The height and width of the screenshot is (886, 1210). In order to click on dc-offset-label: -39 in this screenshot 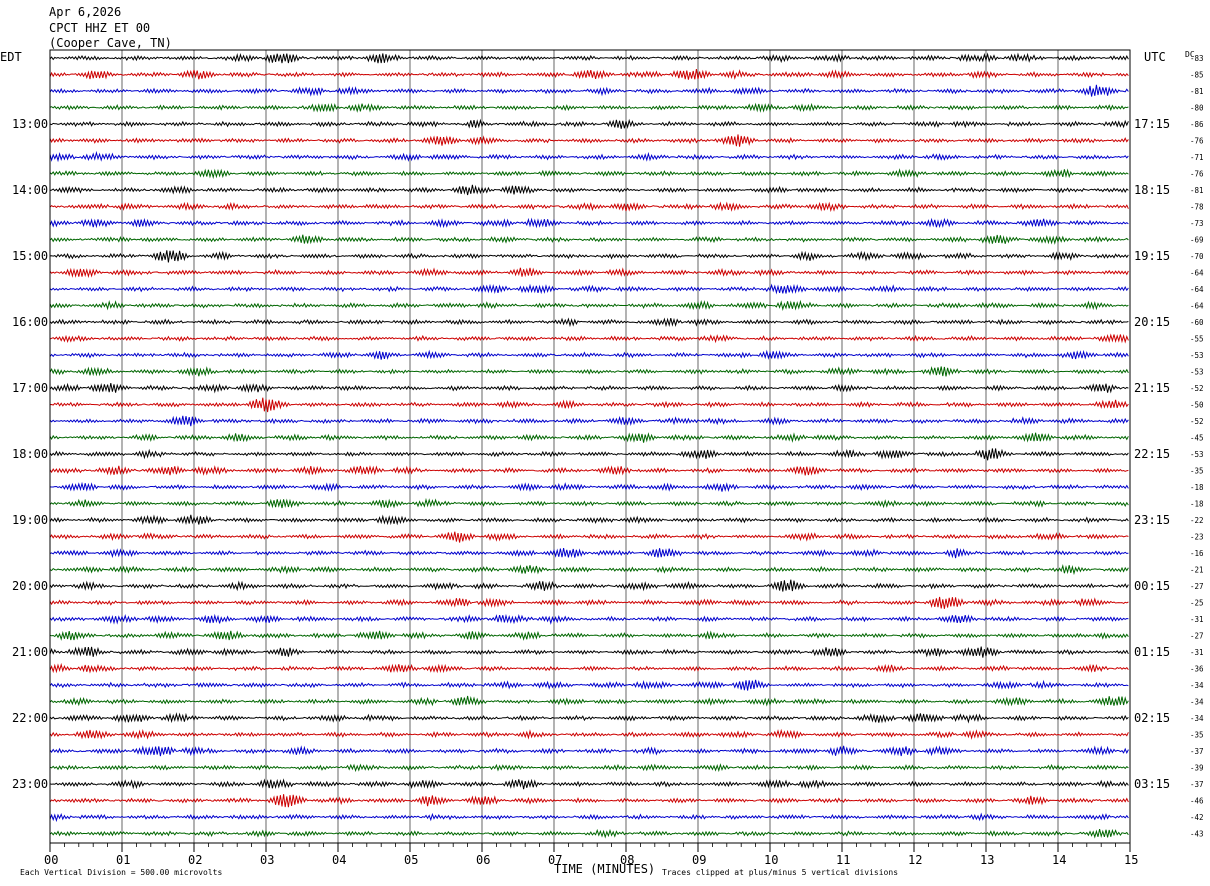, I will do `click(1197, 768)`.